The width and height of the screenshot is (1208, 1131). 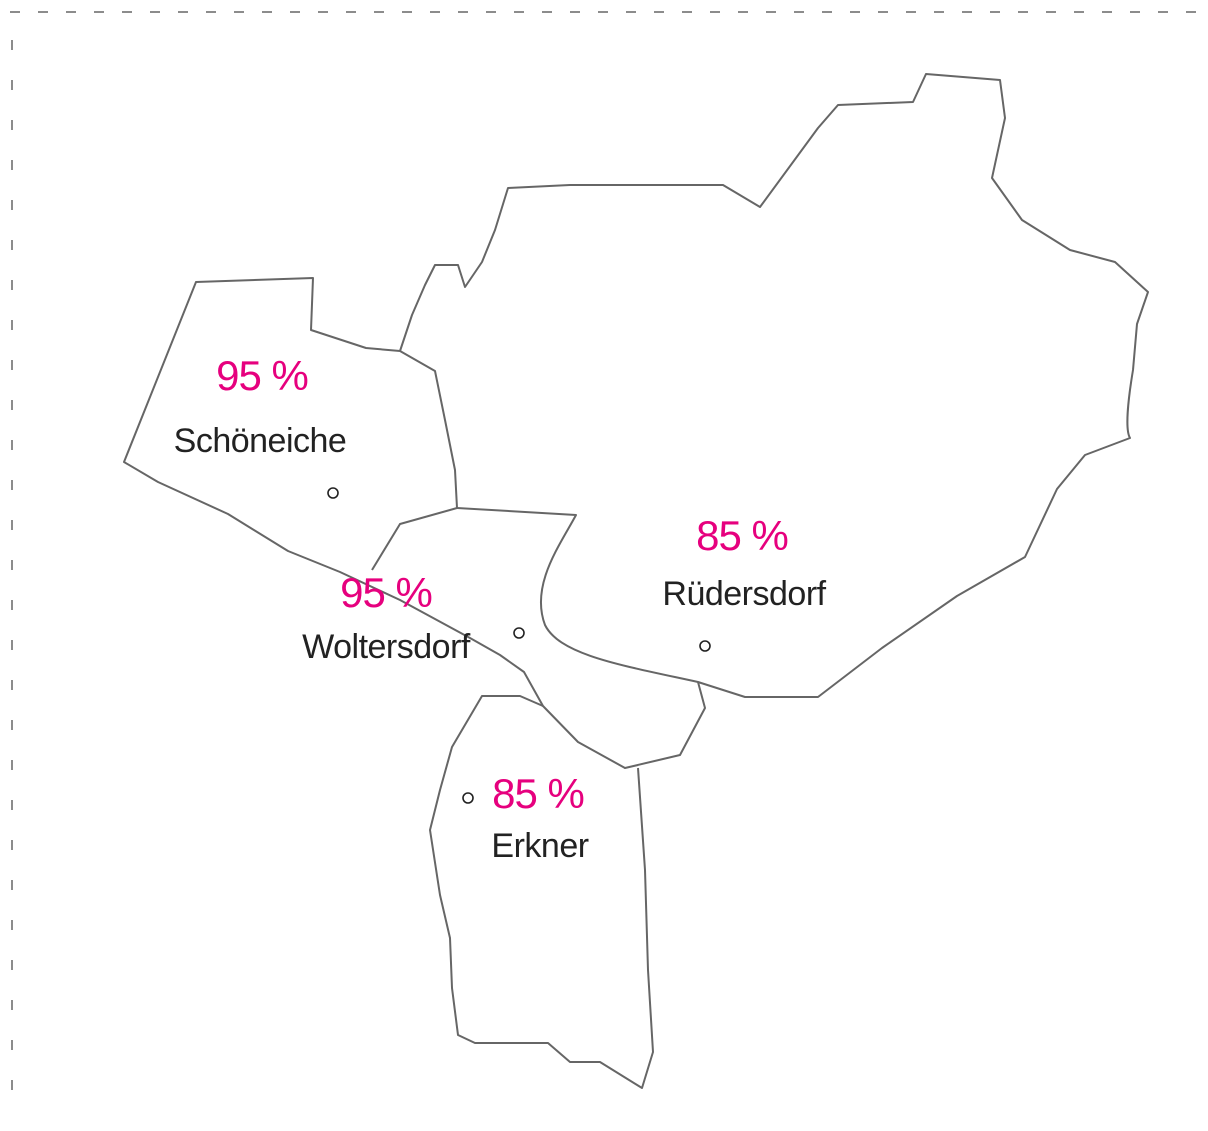 What do you see at coordinates (744, 594) in the screenshot?
I see `town-name: Rüdersdorf` at bounding box center [744, 594].